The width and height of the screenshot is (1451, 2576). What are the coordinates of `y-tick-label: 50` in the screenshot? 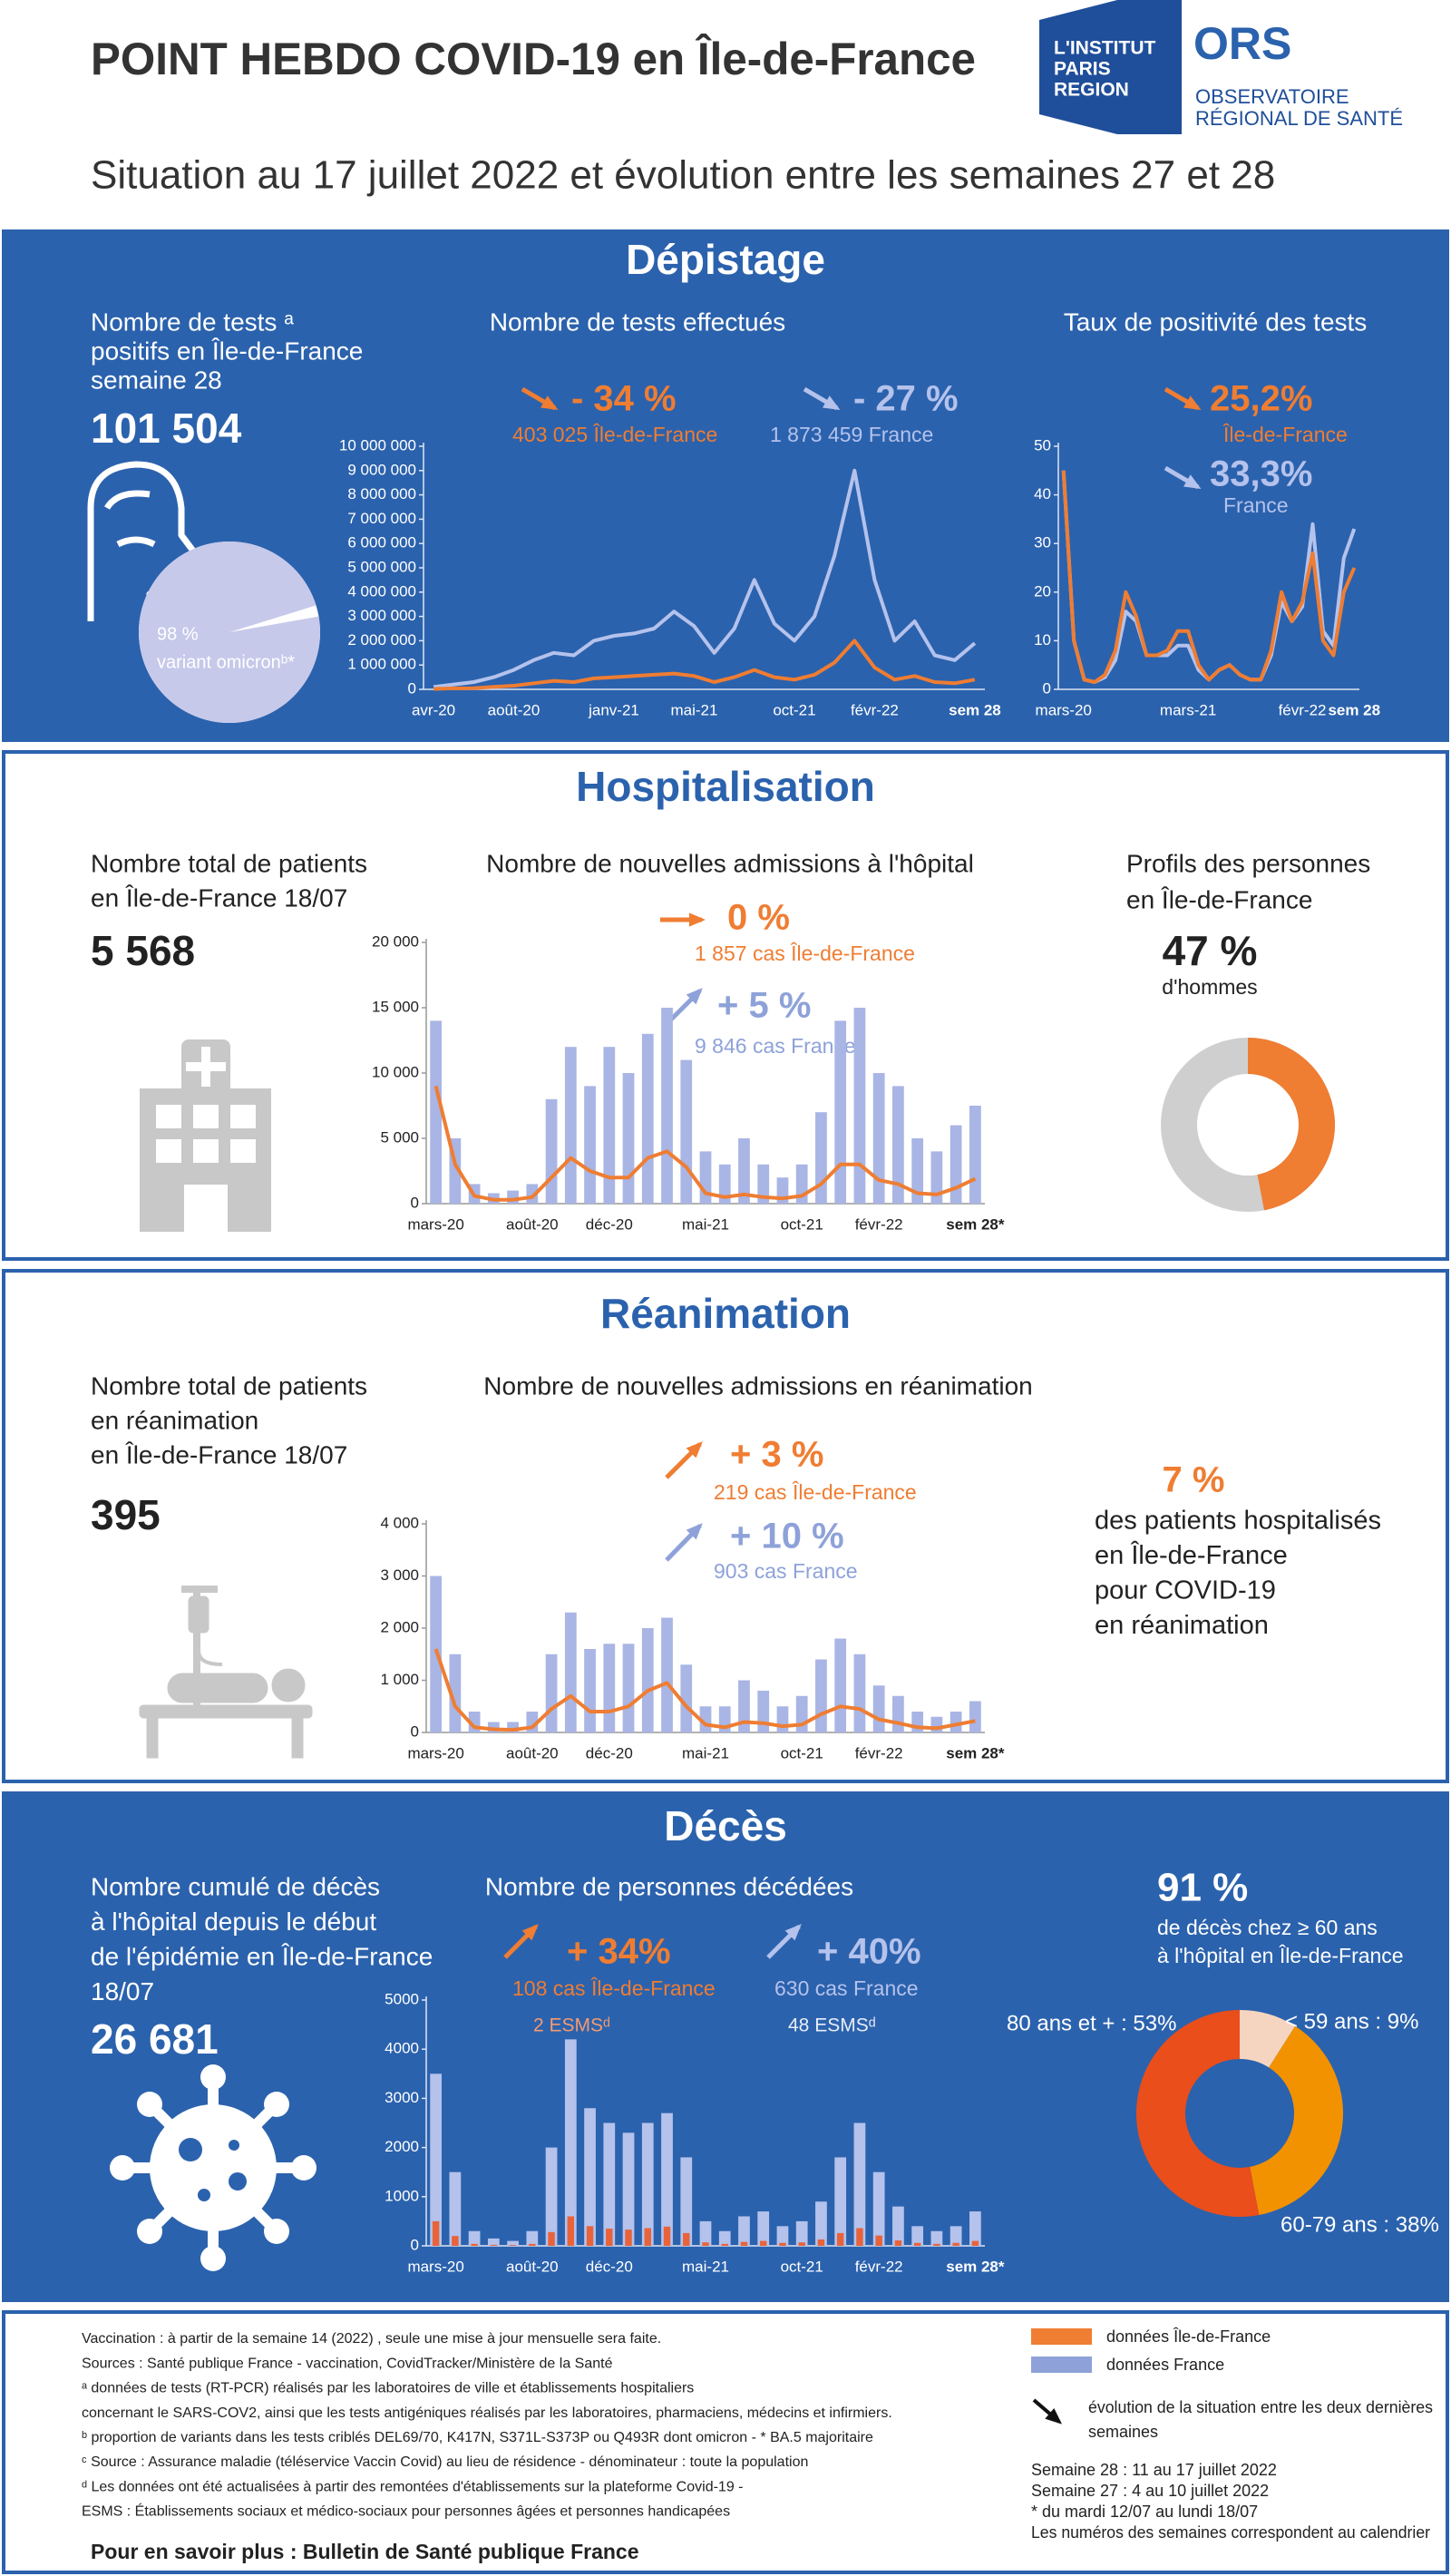 It's located at (1042, 445).